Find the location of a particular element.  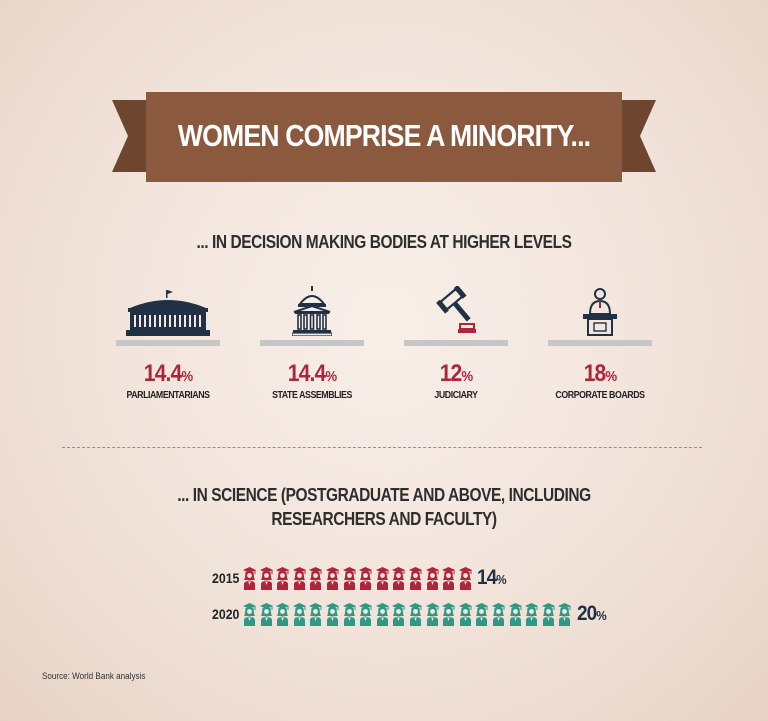

stat-parliamentarians: 14.4% PARLIAMENTARIANS is located at coordinates (168, 342).